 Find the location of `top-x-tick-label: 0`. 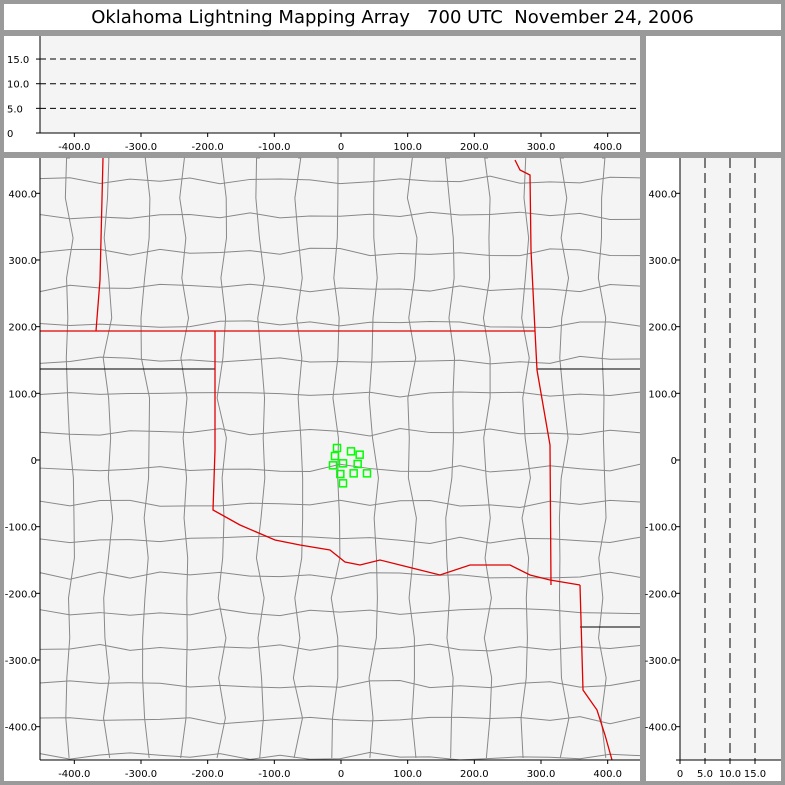

top-x-tick-label: 0 is located at coordinates (341, 147).